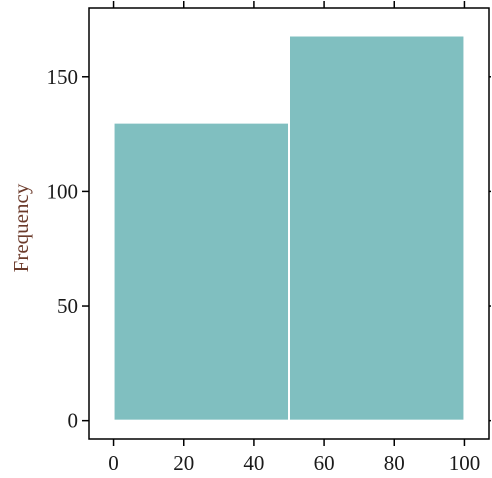 Image resolution: width=492 pixels, height=478 pixels. What do you see at coordinates (73, 421) in the screenshot?
I see `y-tick-label: 0` at bounding box center [73, 421].